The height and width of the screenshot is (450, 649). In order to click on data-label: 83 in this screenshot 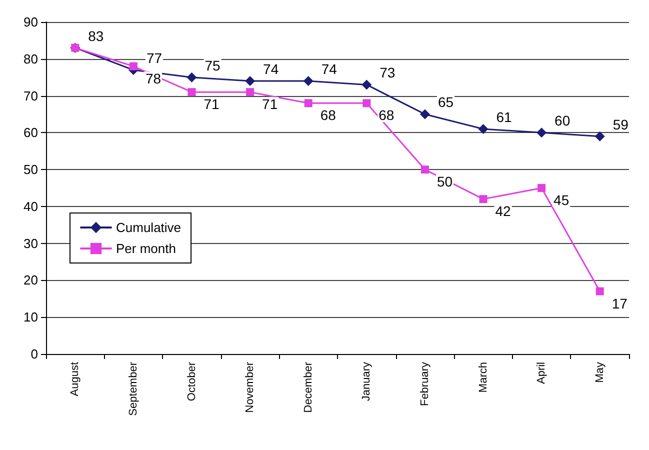, I will do `click(96, 36)`.